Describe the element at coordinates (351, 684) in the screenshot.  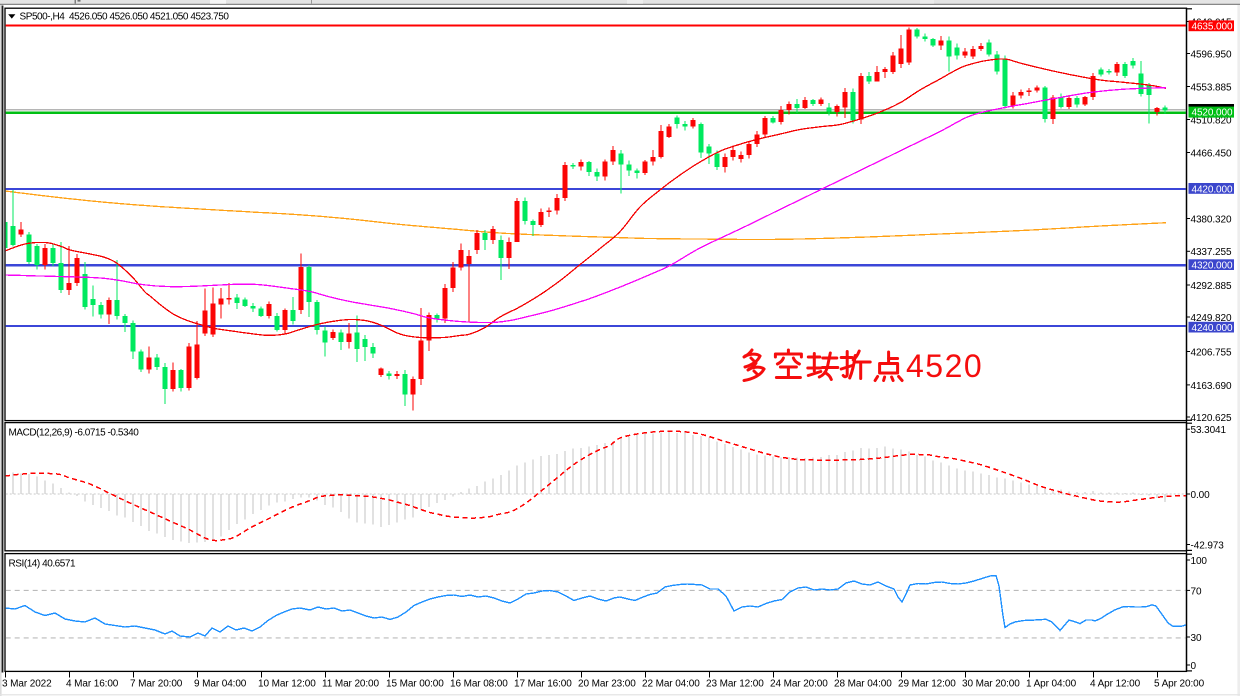
I see `svg-text: 11 Mar 20:00` at that location.